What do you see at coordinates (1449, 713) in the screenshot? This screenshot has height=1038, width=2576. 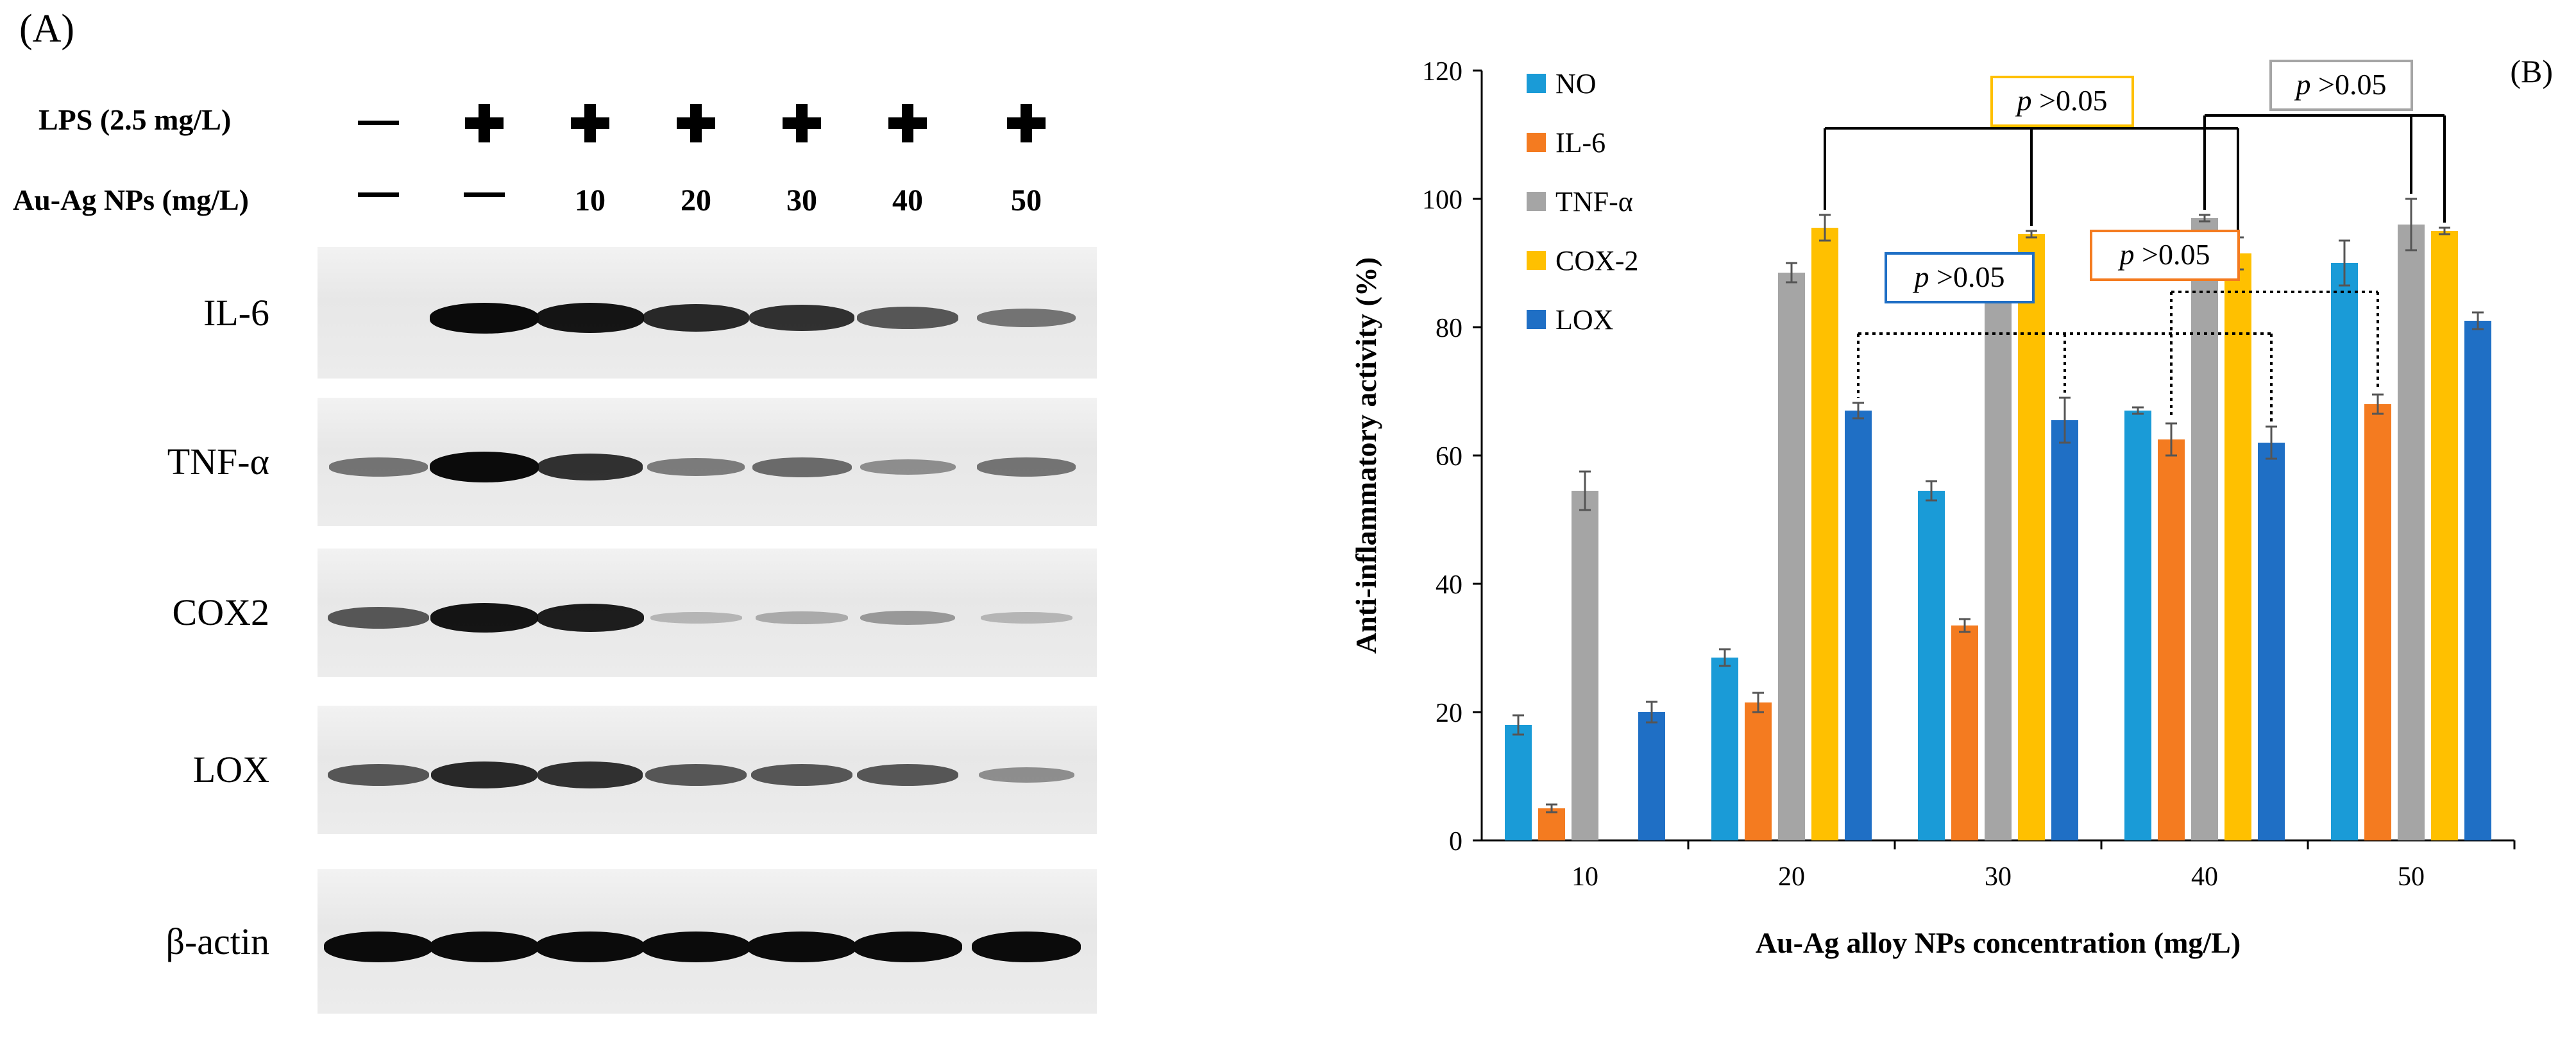 I see `y-tick-label: 20` at bounding box center [1449, 713].